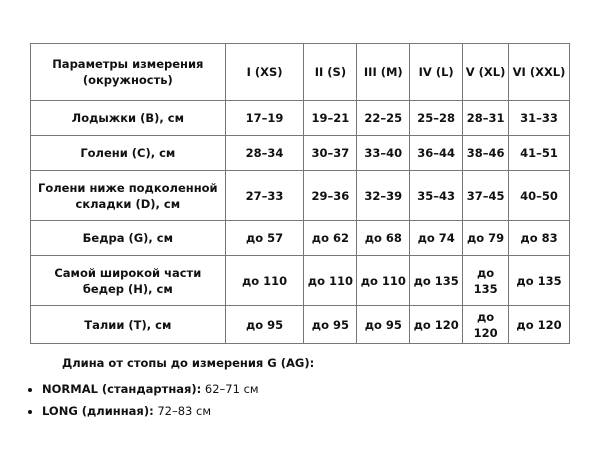 The width and height of the screenshot is (600, 450). Describe the element at coordinates (128, 153) in the screenshot. I see `table-cell: Голени (C), см` at that location.